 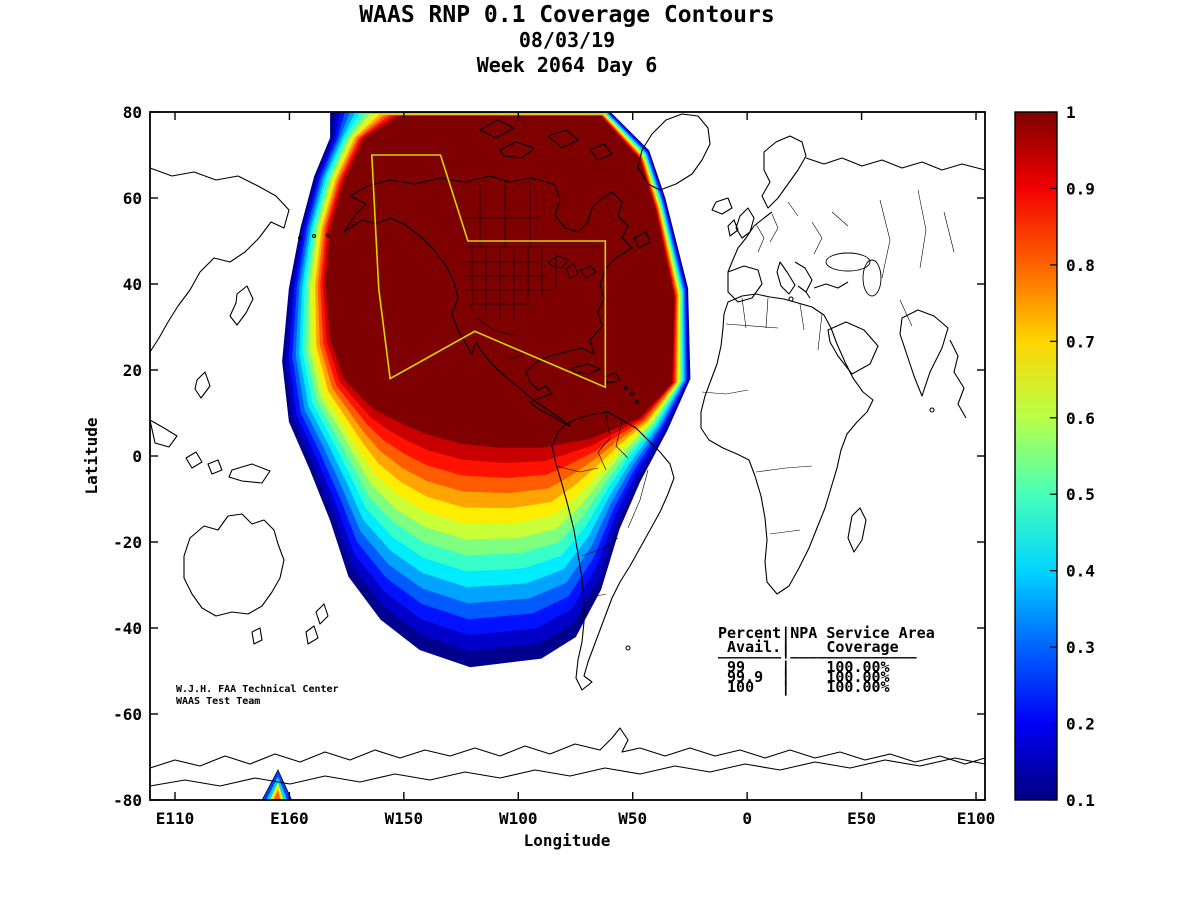 I want to click on colorbar-tick-label: 0.3, so click(x=1080, y=647).